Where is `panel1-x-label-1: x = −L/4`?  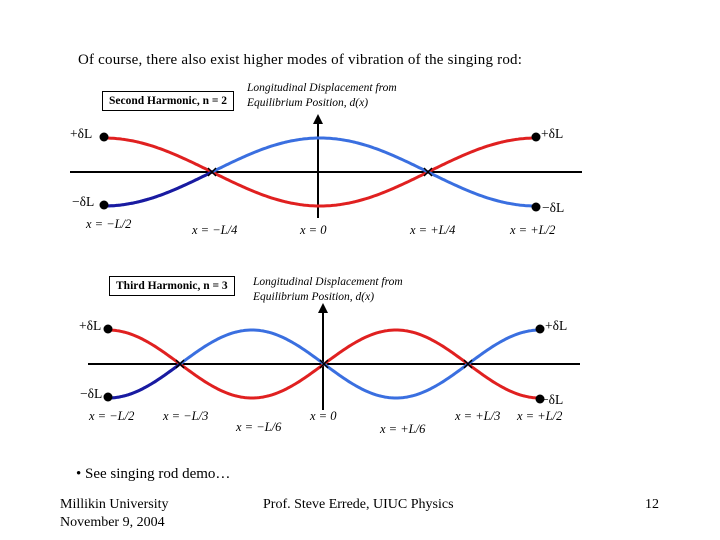
panel1-x-label-1: x = −L/4 is located at coordinates (215, 230).